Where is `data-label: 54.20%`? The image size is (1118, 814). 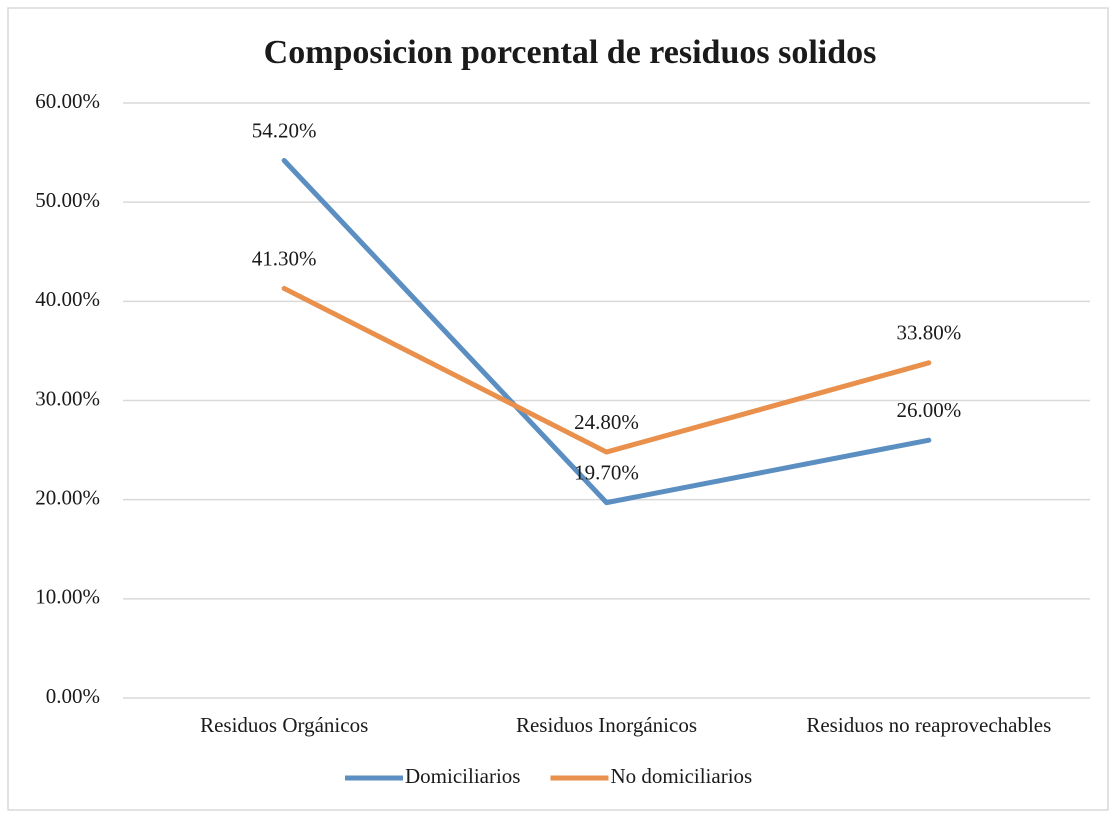
data-label: 54.20% is located at coordinates (284, 130).